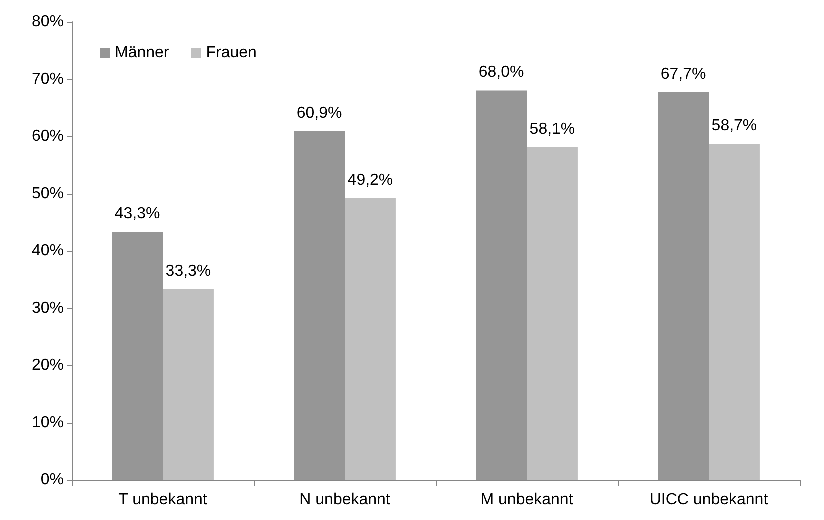  I want to click on y-tick-label: 0%, so click(52, 480).